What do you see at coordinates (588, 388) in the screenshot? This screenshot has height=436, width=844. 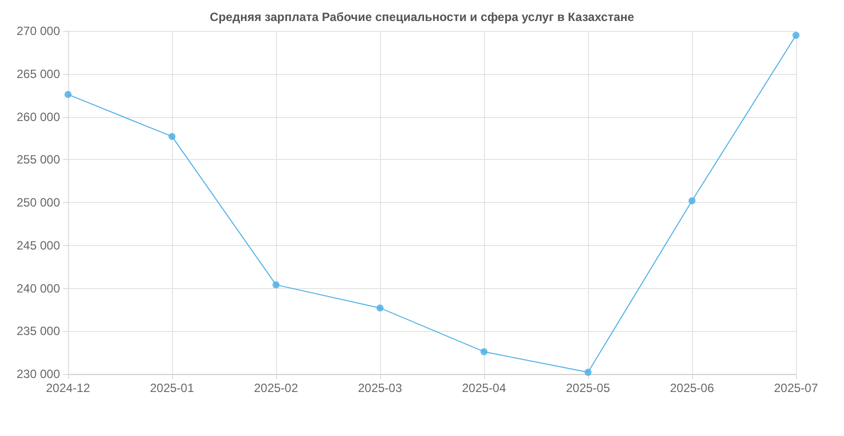 I see `x-tick-label: 2025-05` at bounding box center [588, 388].